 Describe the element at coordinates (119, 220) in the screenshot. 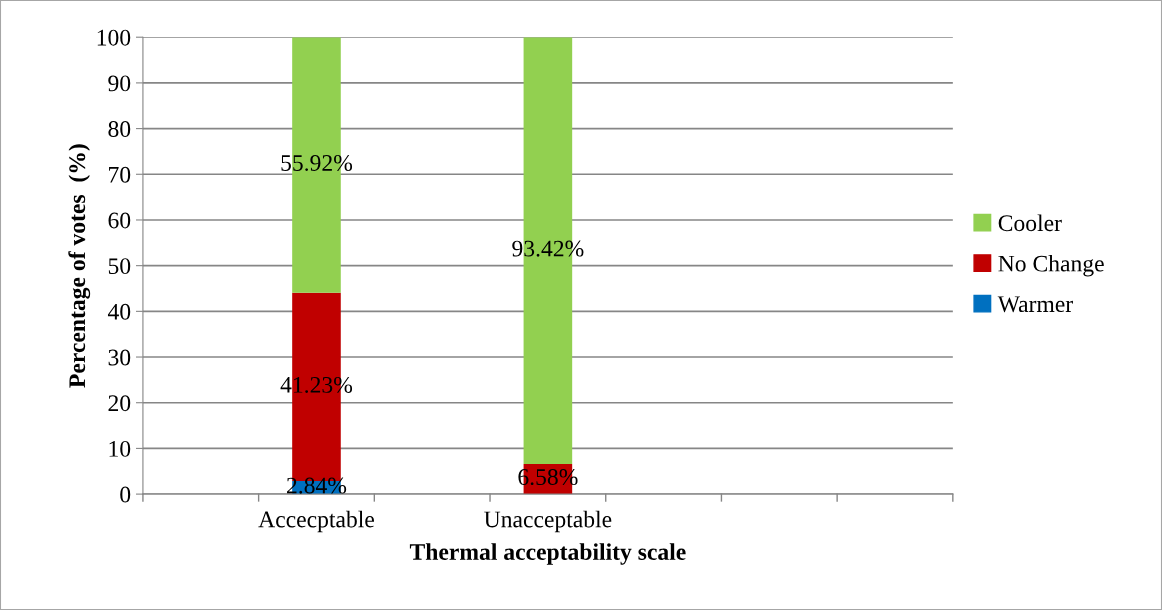

I see `y-tick-label: 60` at that location.